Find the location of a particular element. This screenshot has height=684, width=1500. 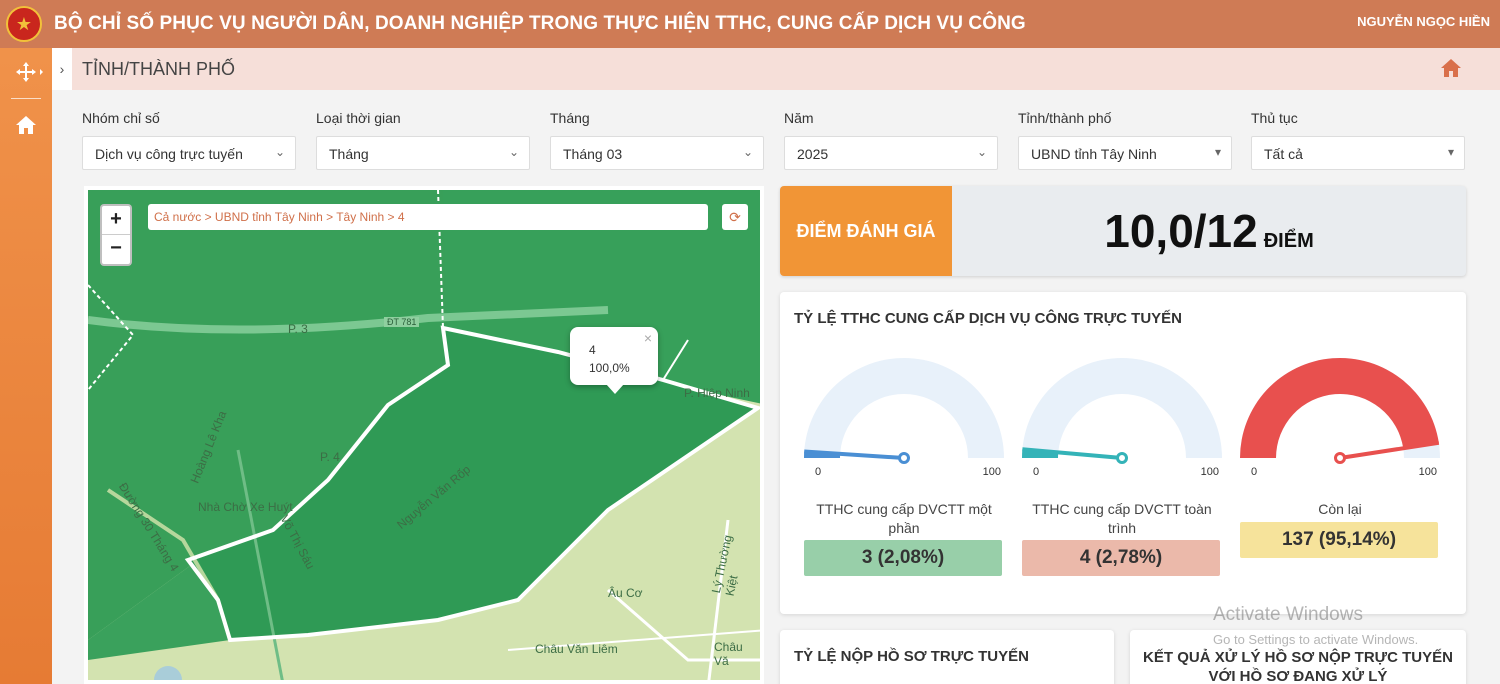

select-value: Tháng 03 is located at coordinates (593, 154).